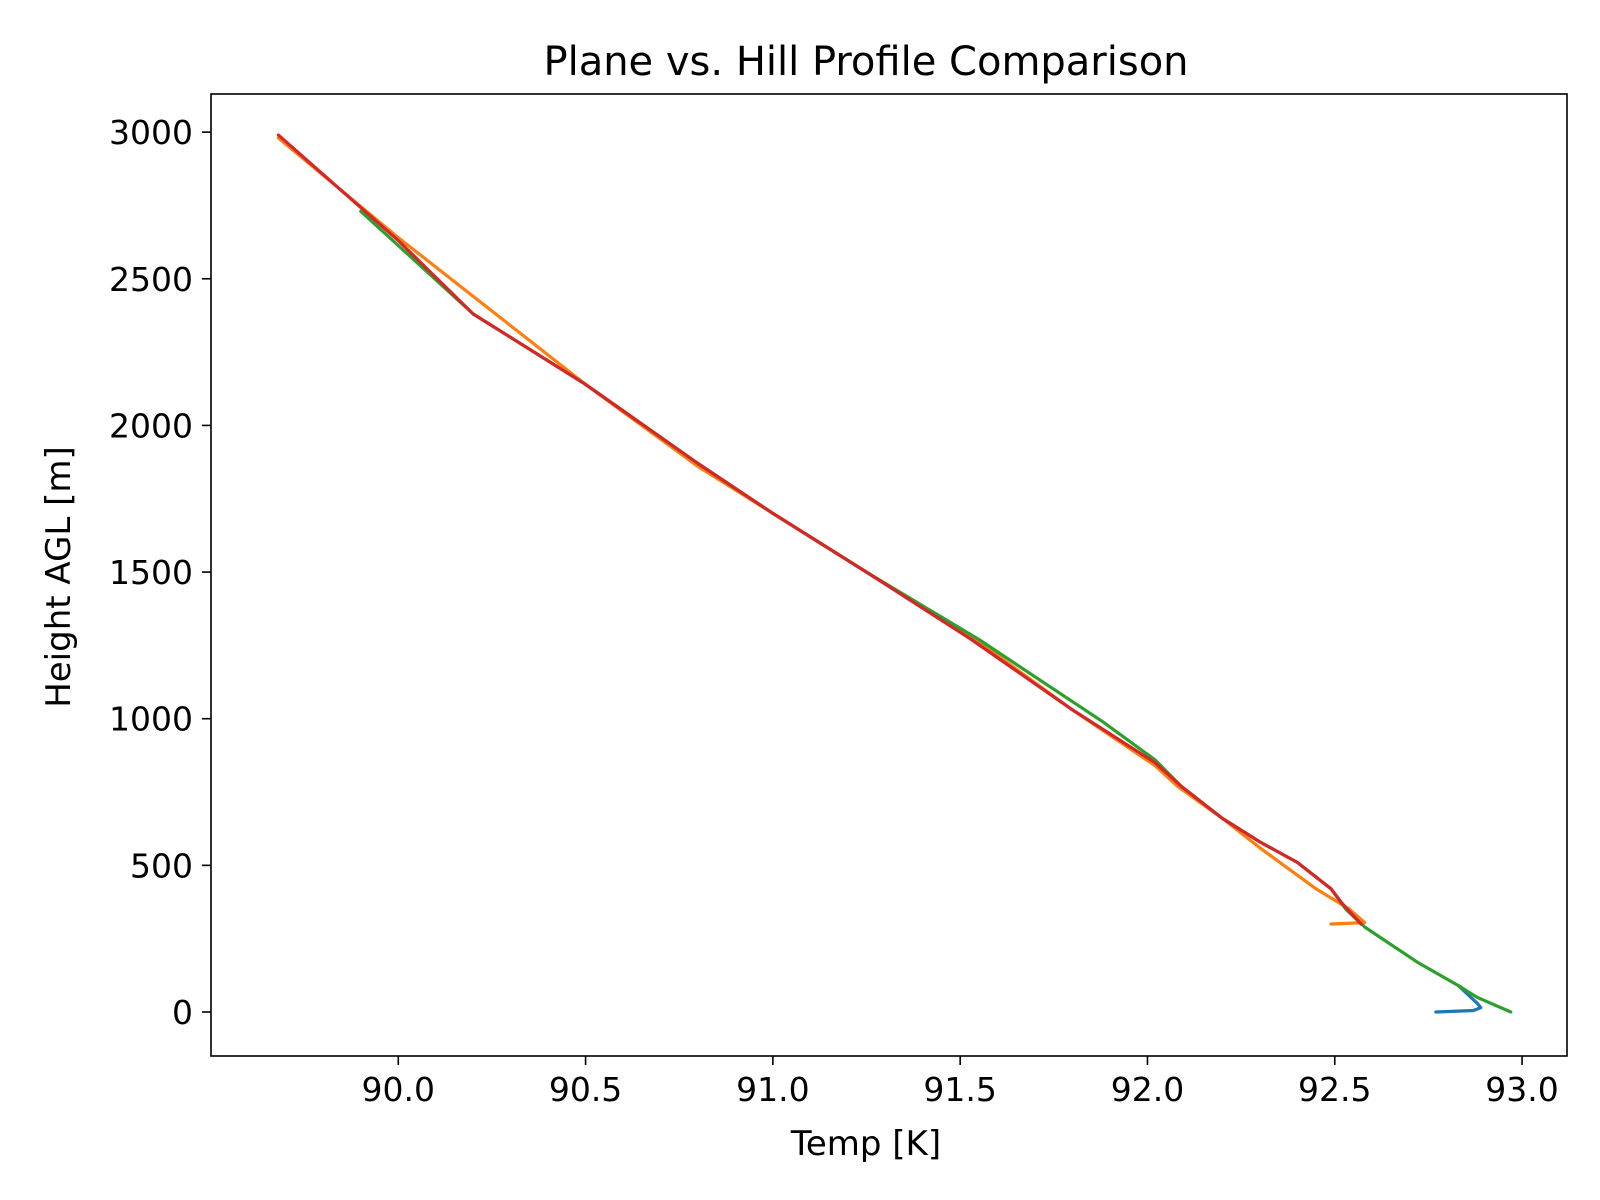  I want to click on x-axis: 90.0 90.5 91.0 91.5 92.0 92.5 93.0, so click(960, 1082).